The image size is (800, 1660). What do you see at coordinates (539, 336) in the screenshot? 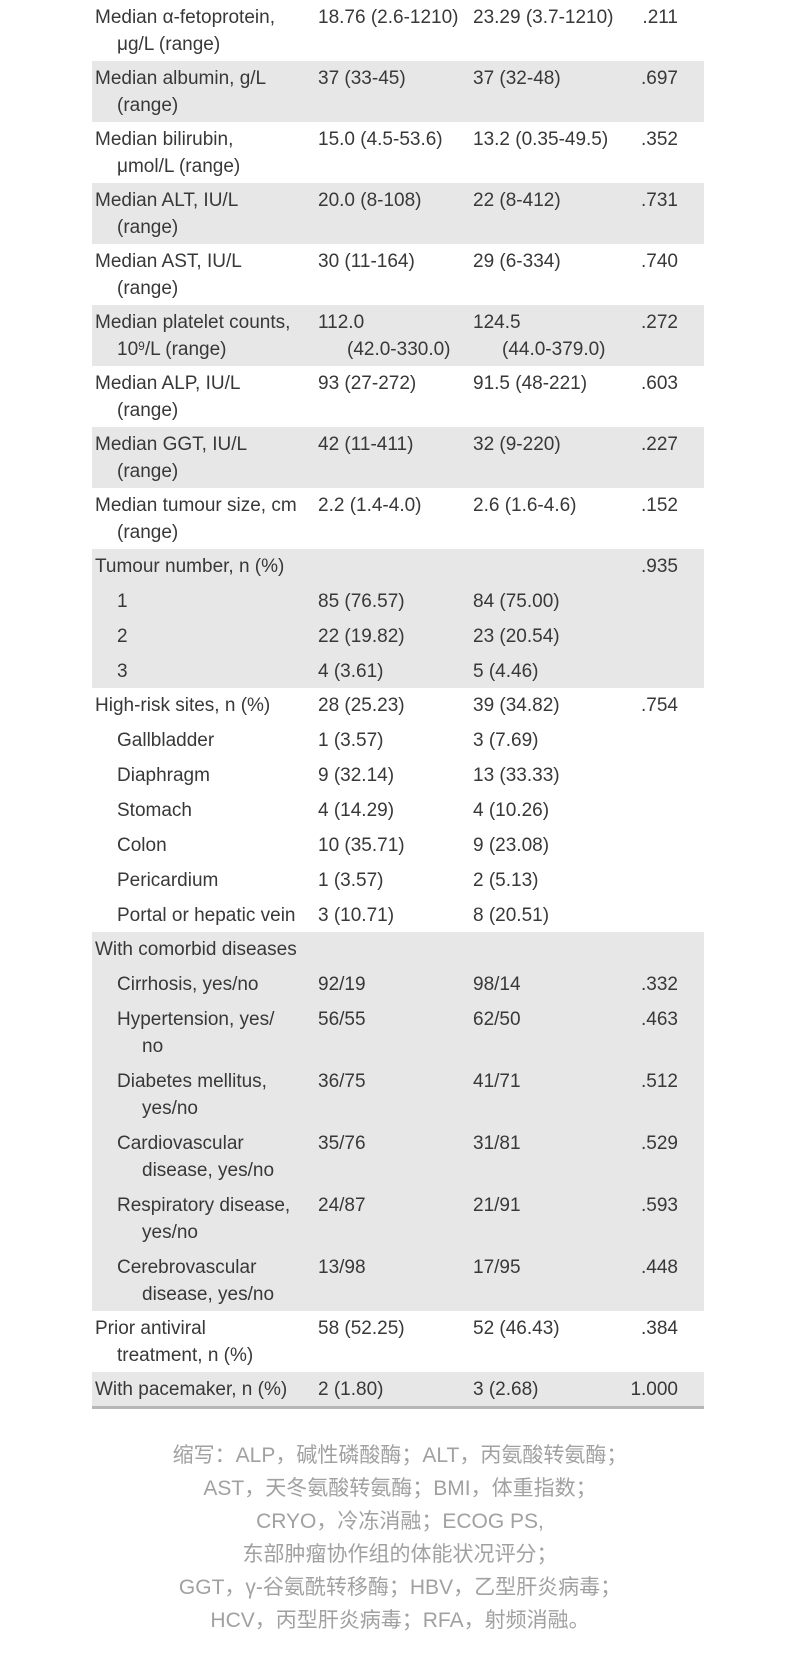
I see `value-group2: 124.5 (44.0-379.0)` at bounding box center [539, 336].